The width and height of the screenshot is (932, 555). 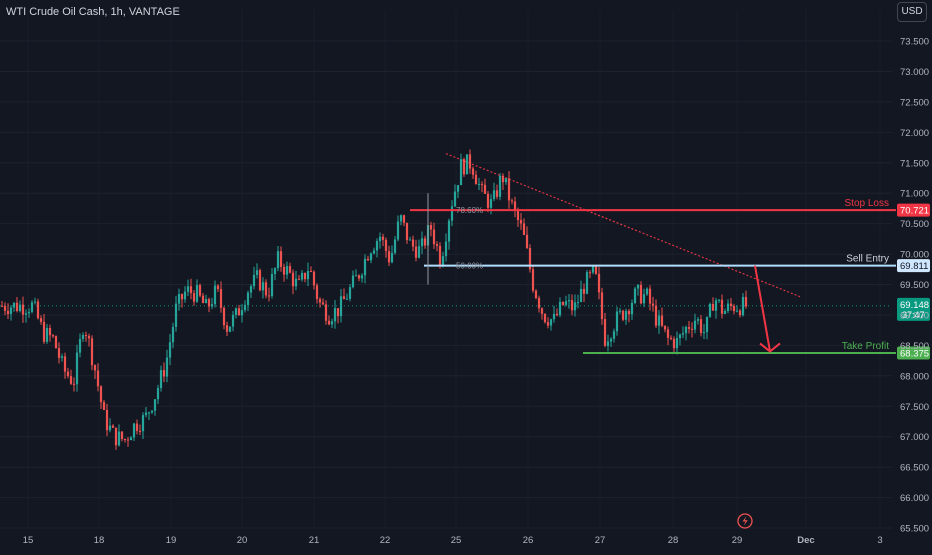 What do you see at coordinates (912, 12) in the screenshot?
I see `currency-button: USD` at bounding box center [912, 12].